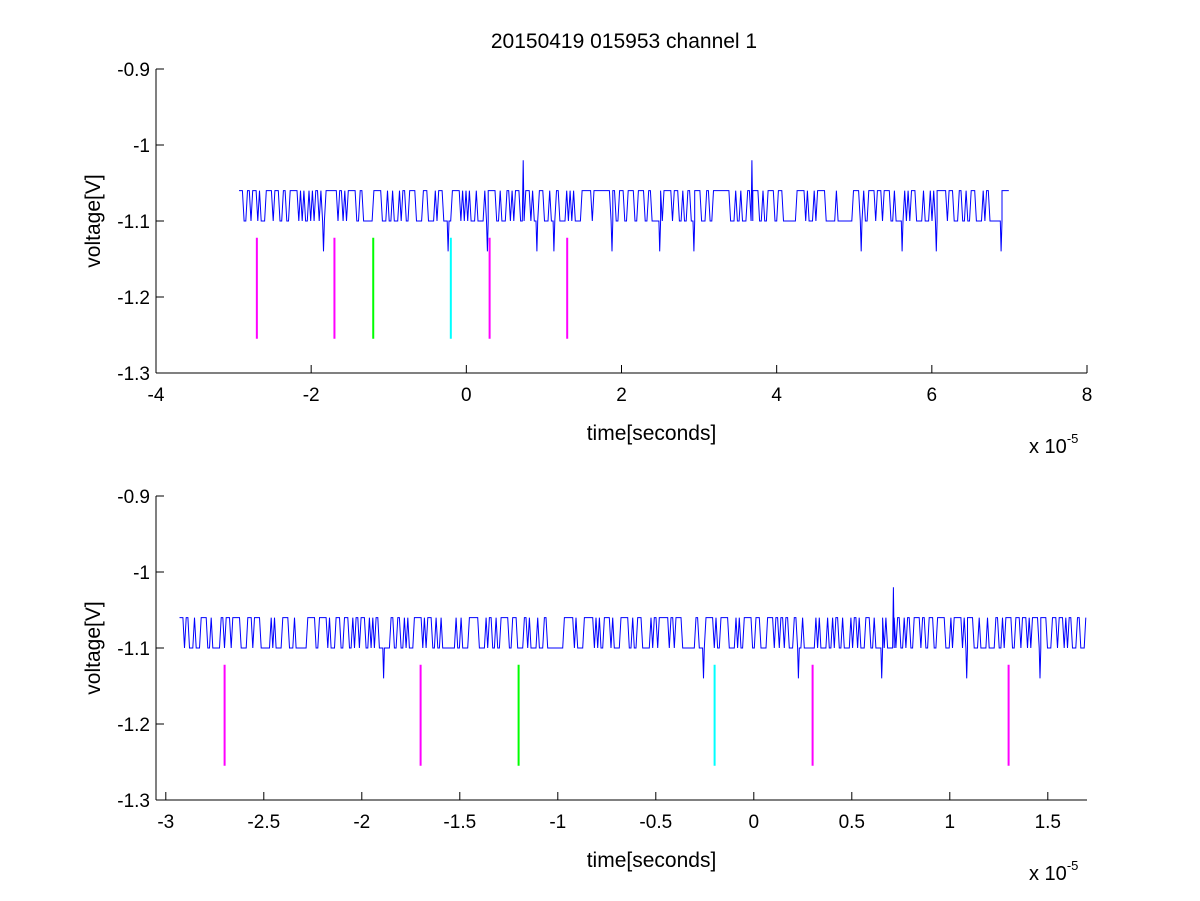 This screenshot has height=901, width=1200. Describe the element at coordinates (776, 395) in the screenshot. I see `x-tick-label: 4` at that location.